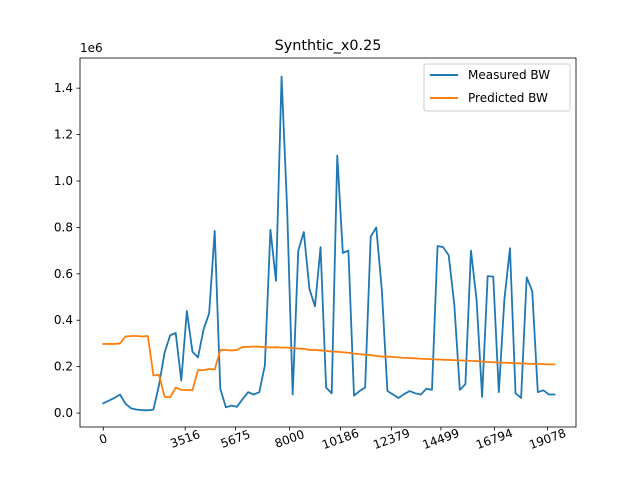 The height and width of the screenshot is (480, 640). I want to click on y-tick-label: 0.0, so click(63, 413).